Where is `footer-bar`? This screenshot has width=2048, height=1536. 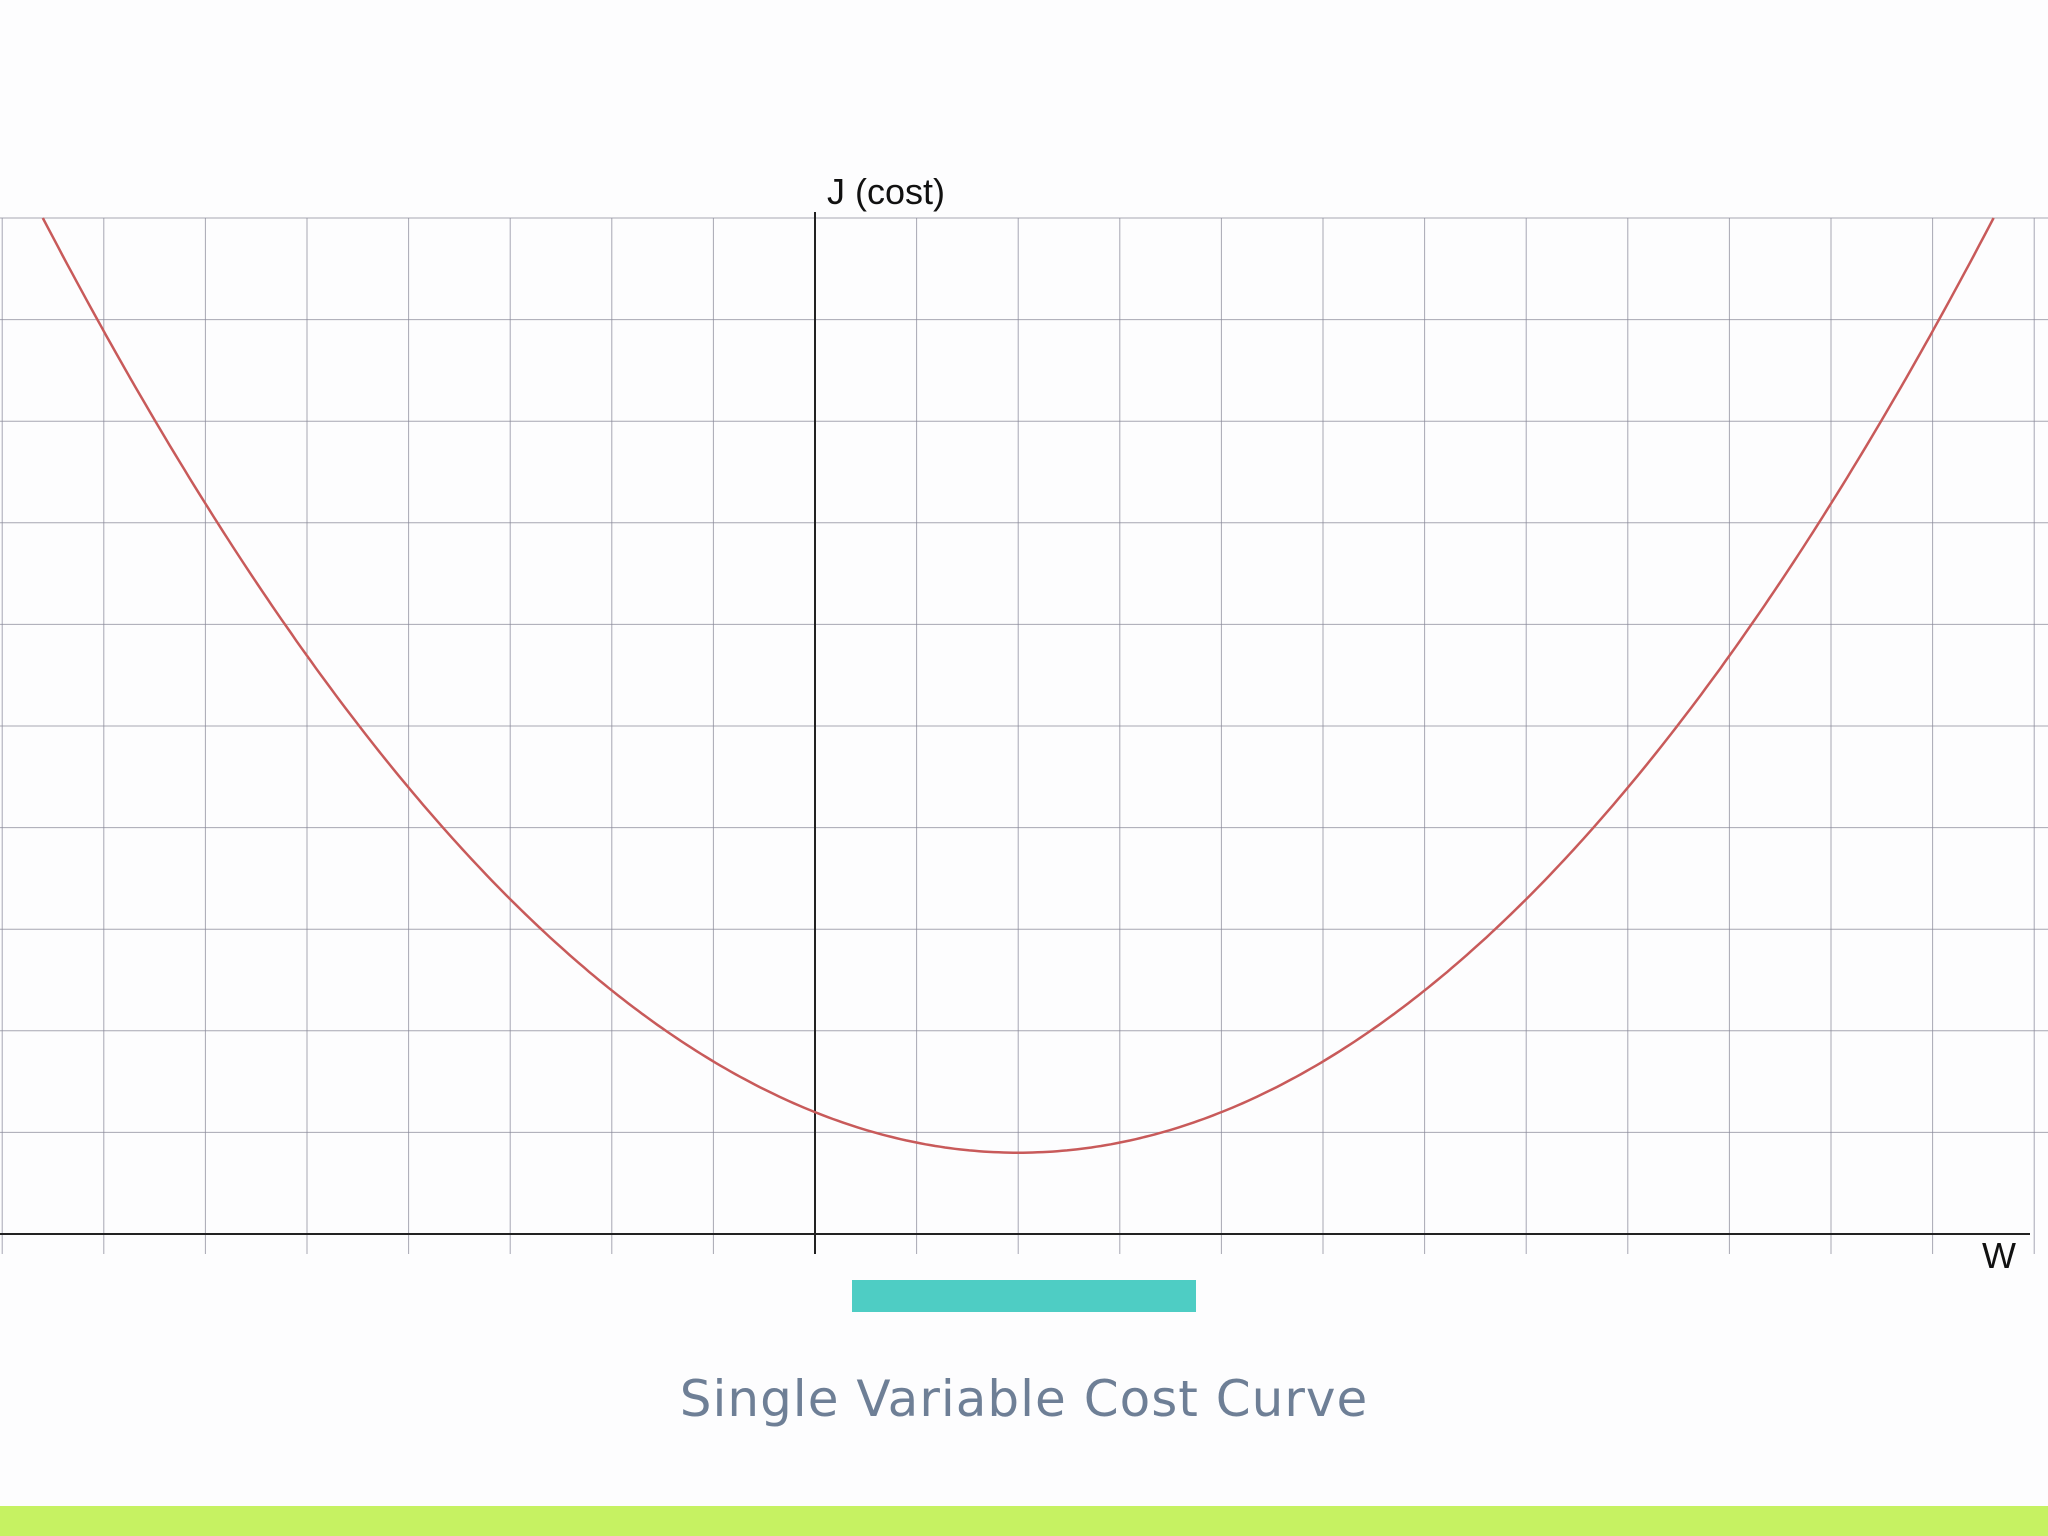 footer-bar is located at coordinates (1024, 1521).